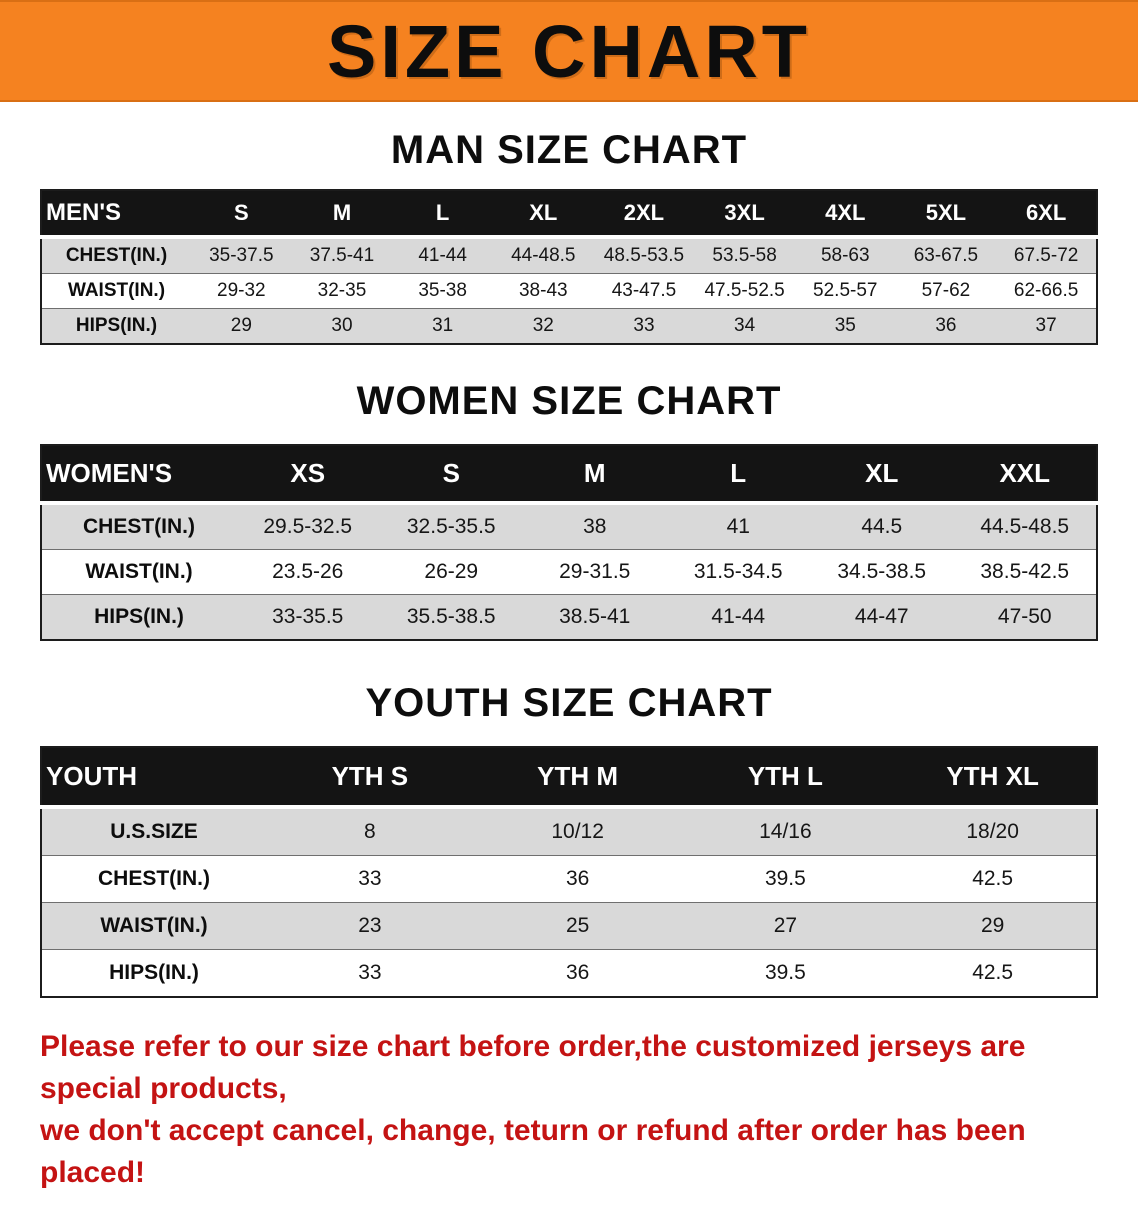 The image size is (1138, 1218). Describe the element at coordinates (442, 290) in the screenshot. I see `size-value-cell: 35-38` at that location.